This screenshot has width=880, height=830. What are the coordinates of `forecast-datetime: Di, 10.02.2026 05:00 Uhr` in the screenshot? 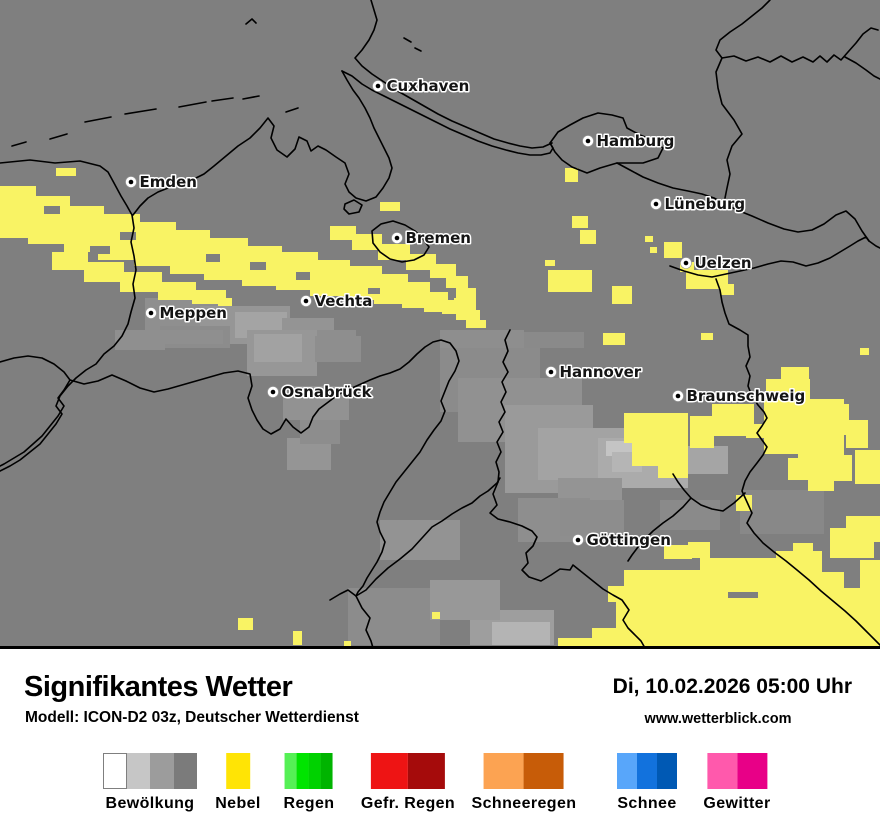 It's located at (732, 686).